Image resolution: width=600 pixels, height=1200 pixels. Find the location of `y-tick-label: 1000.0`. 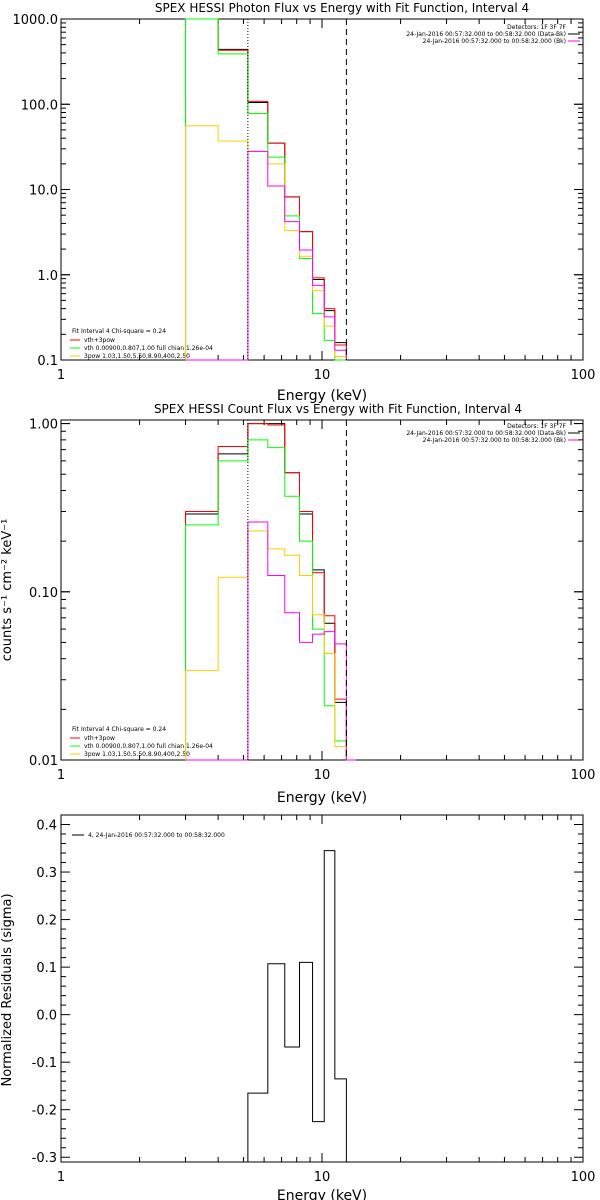

y-tick-label: 1000.0 is located at coordinates (36, 20).